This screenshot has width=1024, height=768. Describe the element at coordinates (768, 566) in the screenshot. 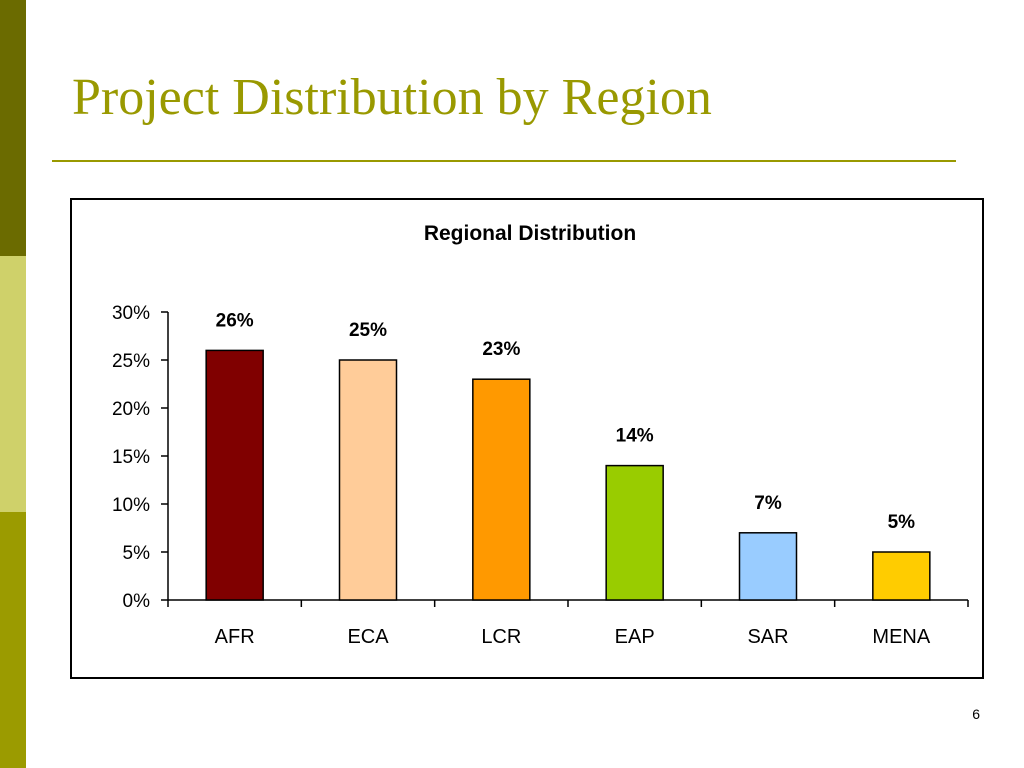

I see `bar-sar` at that location.